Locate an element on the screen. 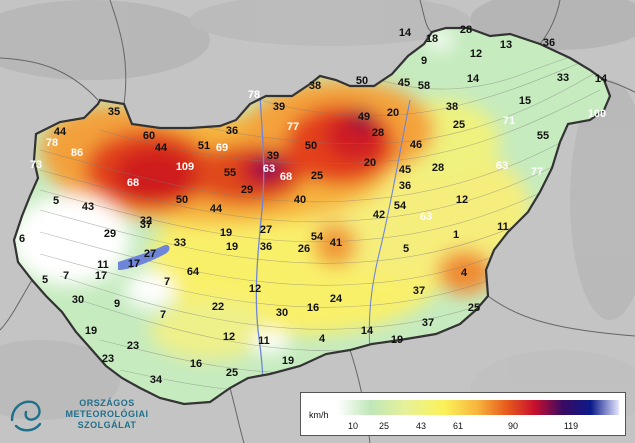 The width and height of the screenshot is (635, 443). station-value-label: 100 is located at coordinates (597, 114).